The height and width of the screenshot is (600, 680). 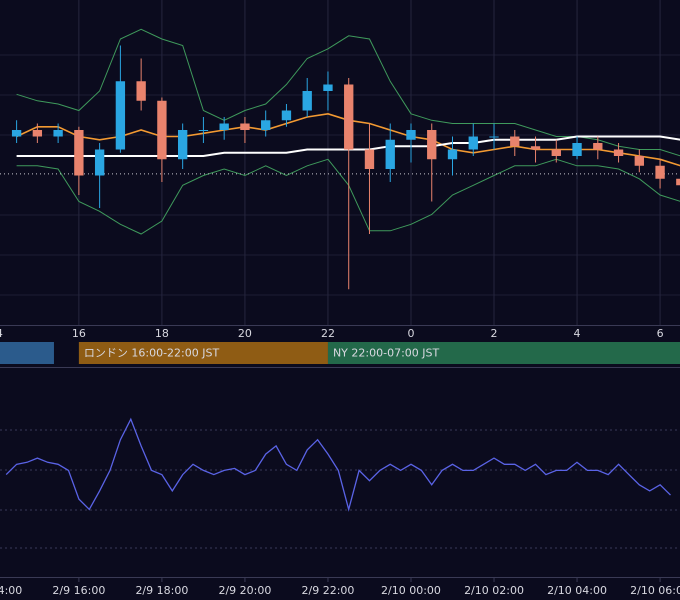 What do you see at coordinates (411, 590) in the screenshot?
I see `x-tick-label: 2/10 00:00` at bounding box center [411, 590].